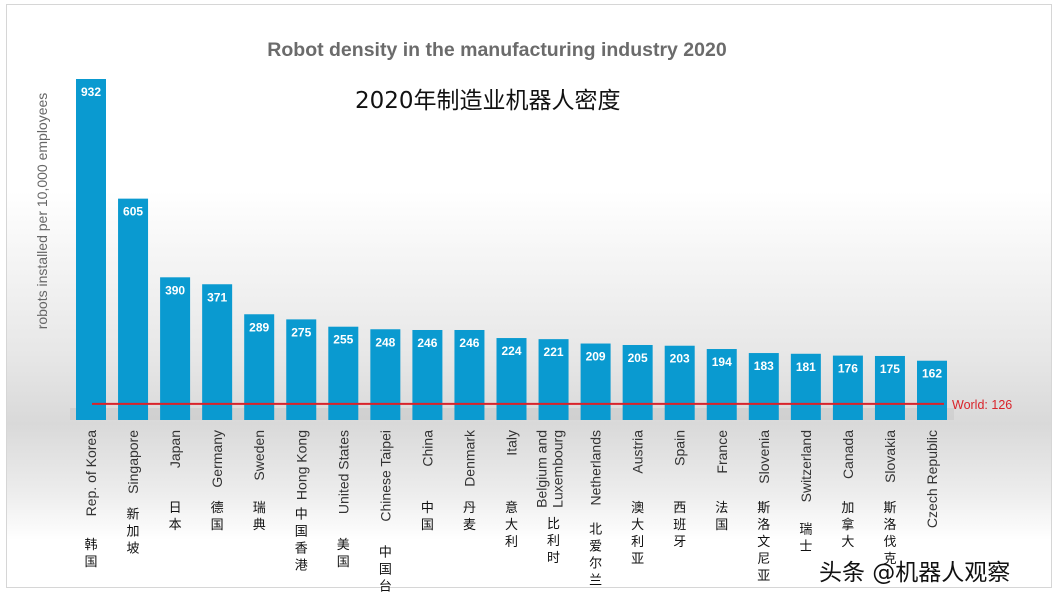 The height and width of the screenshot is (594, 1055). I want to click on category-label: Luxembourg, so click(558, 469).